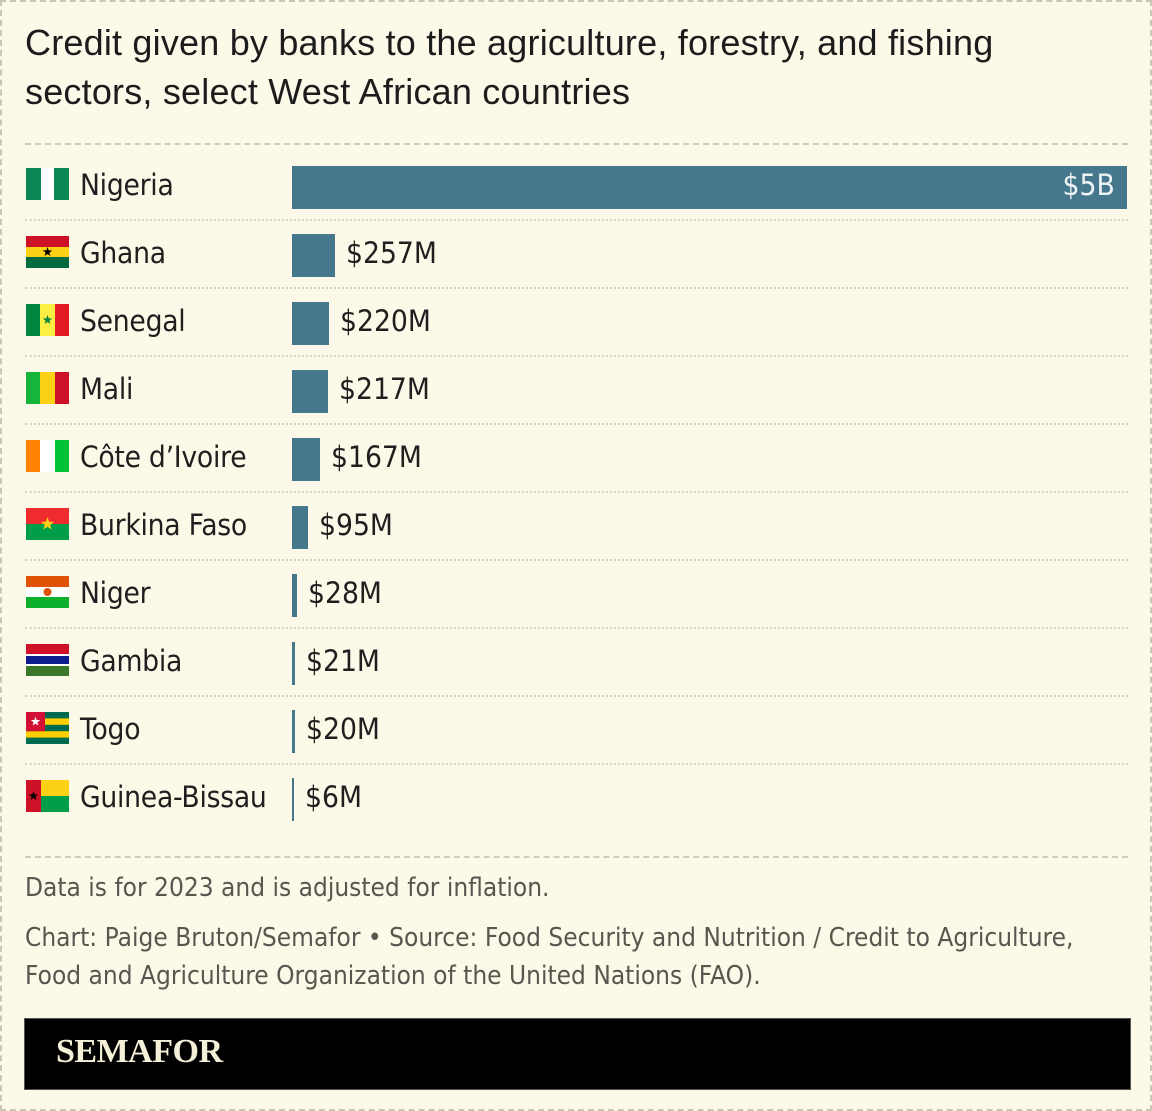 The image size is (1152, 1111). Describe the element at coordinates (47, 456) in the screenshot. I see `cote-divoire-flag-icon` at that location.